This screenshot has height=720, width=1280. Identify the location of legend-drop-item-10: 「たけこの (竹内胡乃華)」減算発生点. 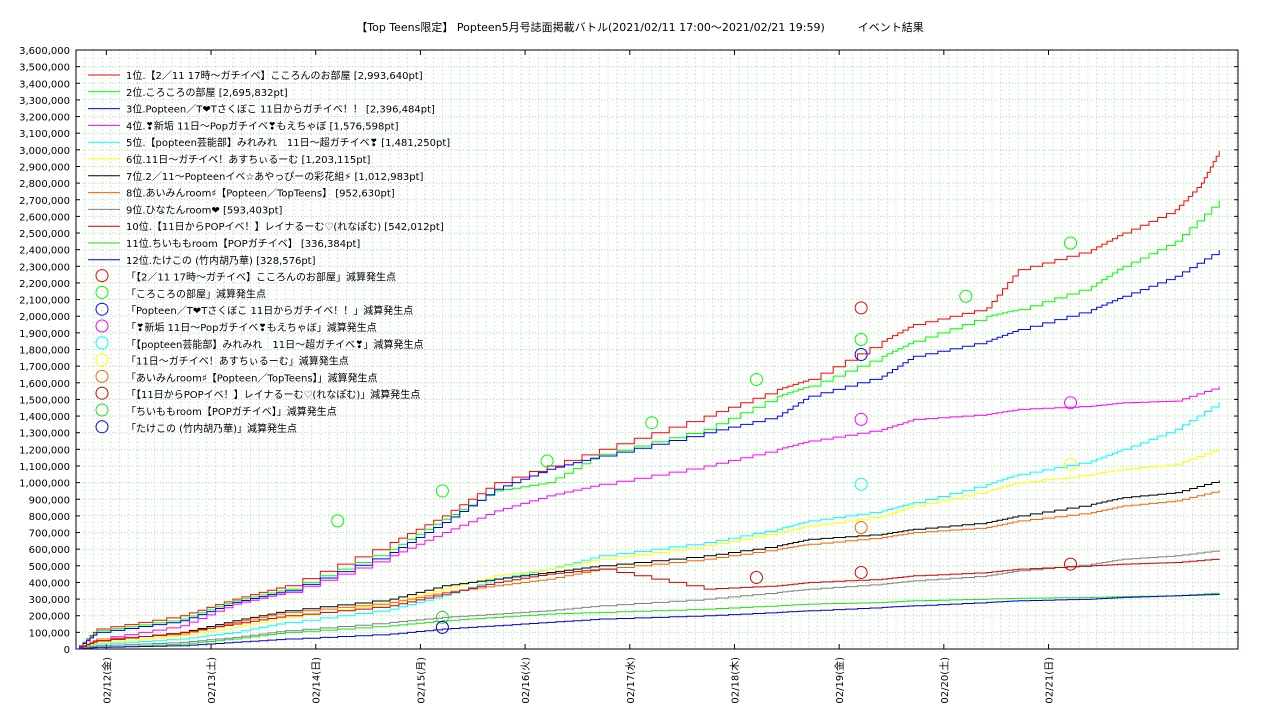
(211, 428).